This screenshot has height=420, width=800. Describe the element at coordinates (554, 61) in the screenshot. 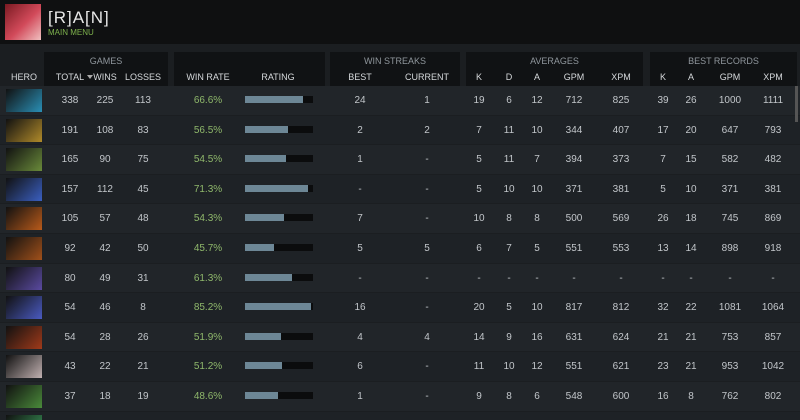

I see `group-header: AVERAGES` at that location.